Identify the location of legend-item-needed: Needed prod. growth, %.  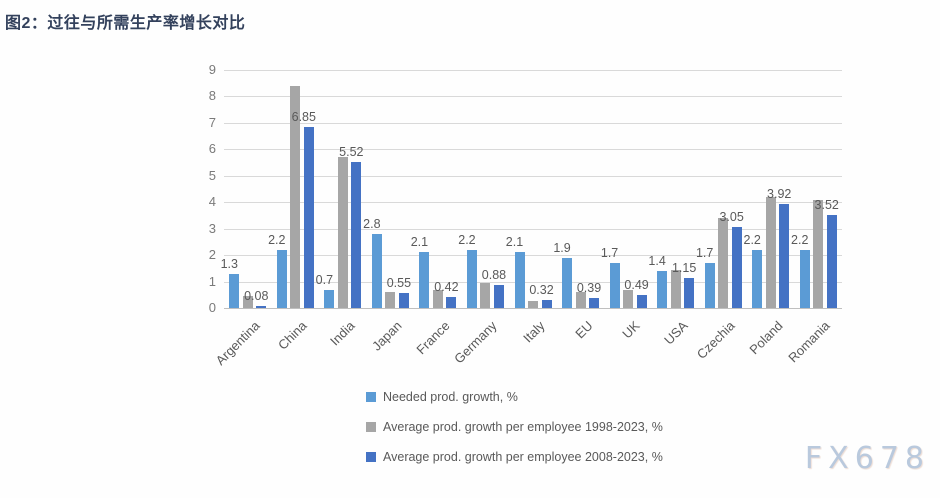
(514, 397).